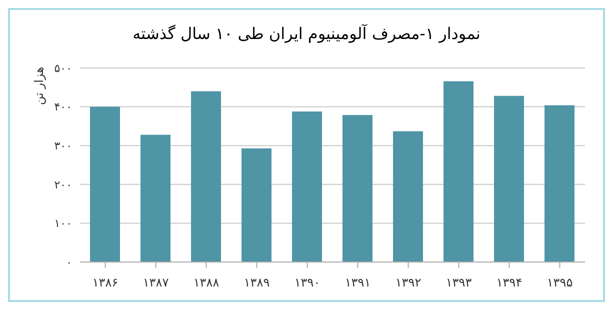  What do you see at coordinates (156, 283) in the screenshot?
I see `x-tick-label: ۱۳۸۷` at bounding box center [156, 283].